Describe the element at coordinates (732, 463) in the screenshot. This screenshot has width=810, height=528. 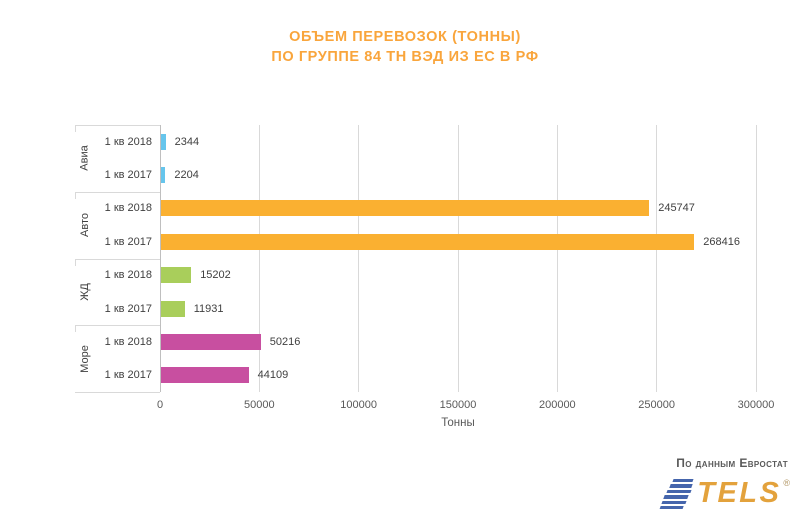
I see `data-source-label: По данным Евростат` at that location.